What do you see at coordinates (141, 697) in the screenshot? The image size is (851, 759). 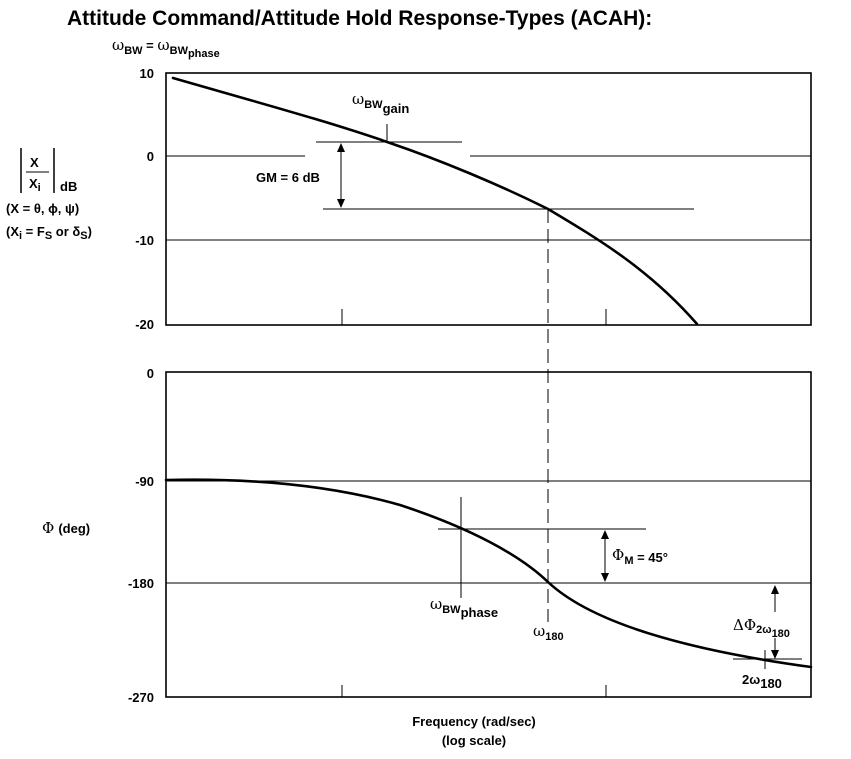 I see `phase-tick-minus270: -270` at bounding box center [141, 697].